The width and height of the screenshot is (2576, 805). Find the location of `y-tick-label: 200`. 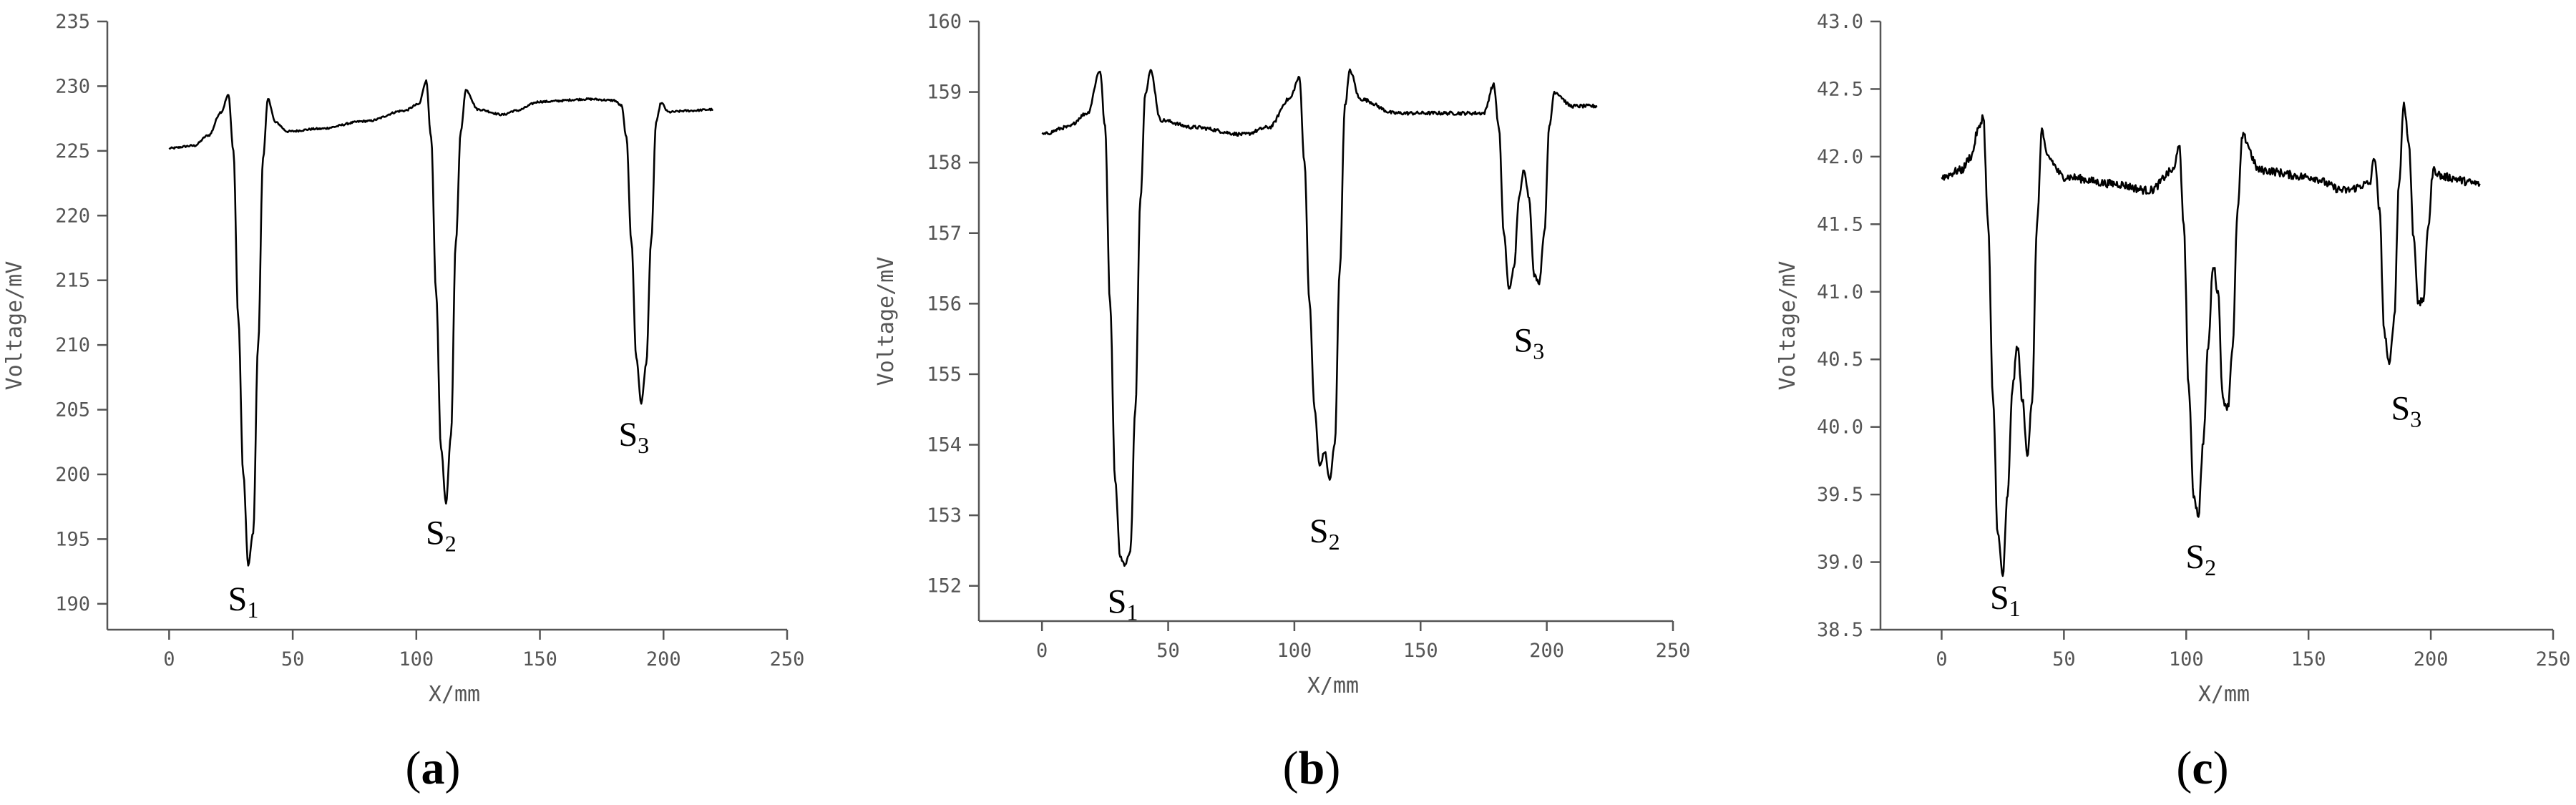

y-tick-label: 200 is located at coordinates (72, 475).